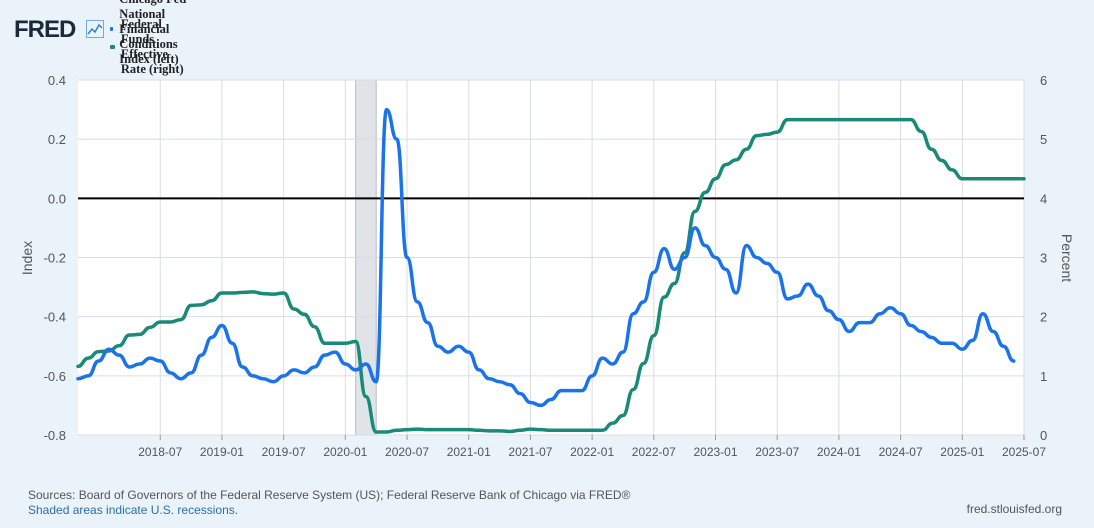 This screenshot has height=528, width=1094. I want to click on x-tick-label: 2024-07, so click(901, 452).